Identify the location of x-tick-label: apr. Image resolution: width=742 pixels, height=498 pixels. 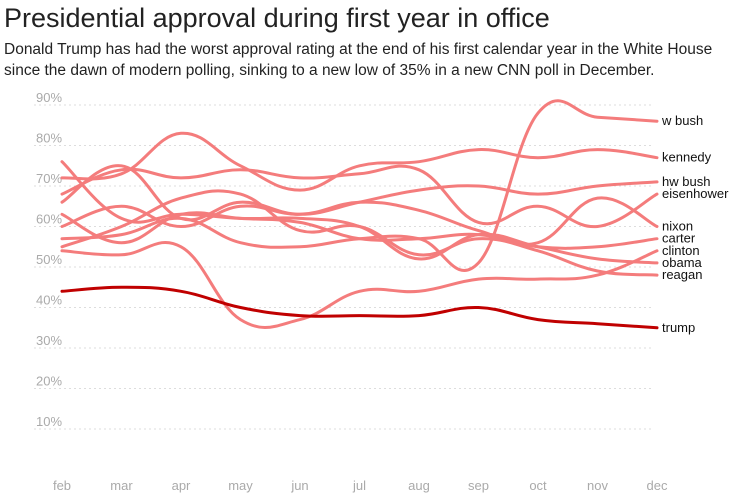
(181, 485).